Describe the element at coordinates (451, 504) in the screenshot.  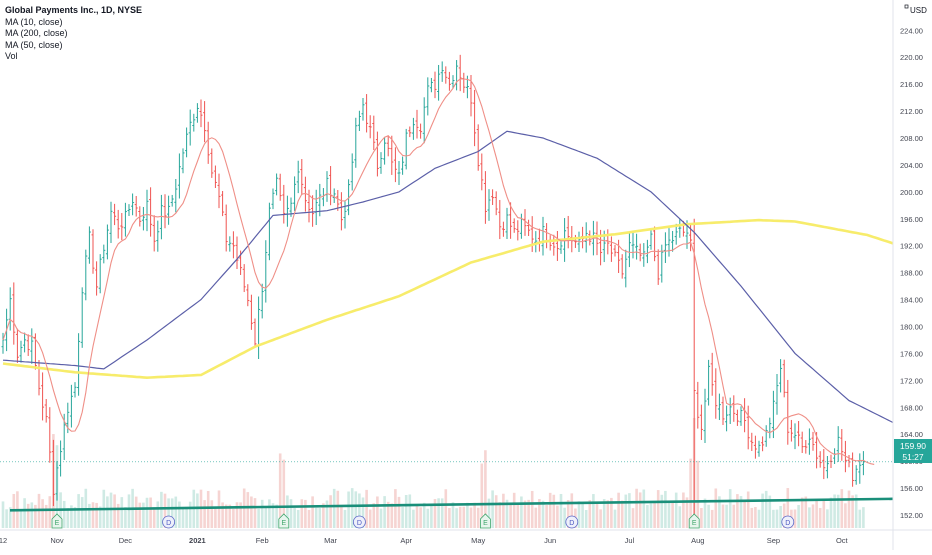
I see `support-line` at that location.